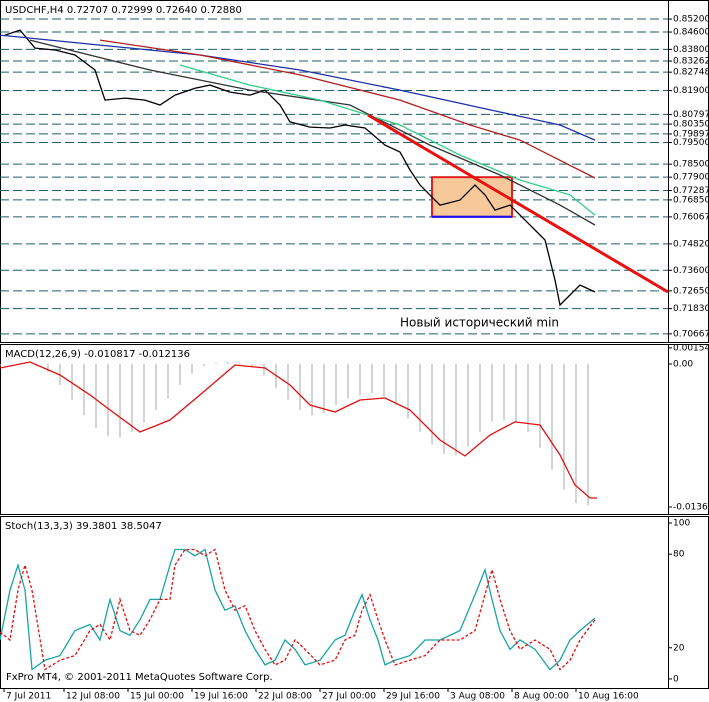 This screenshot has height=702, width=709. What do you see at coordinates (691, 73) in the screenshot?
I see `y-tick-label: 0.82748` at bounding box center [691, 73].